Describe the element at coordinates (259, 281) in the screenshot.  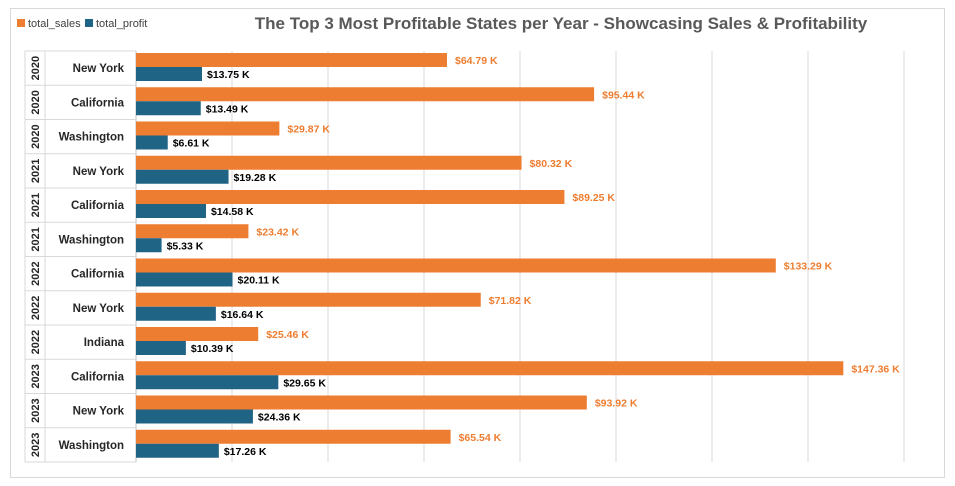
I see `data-label-profit: $20.11 K` at that location.